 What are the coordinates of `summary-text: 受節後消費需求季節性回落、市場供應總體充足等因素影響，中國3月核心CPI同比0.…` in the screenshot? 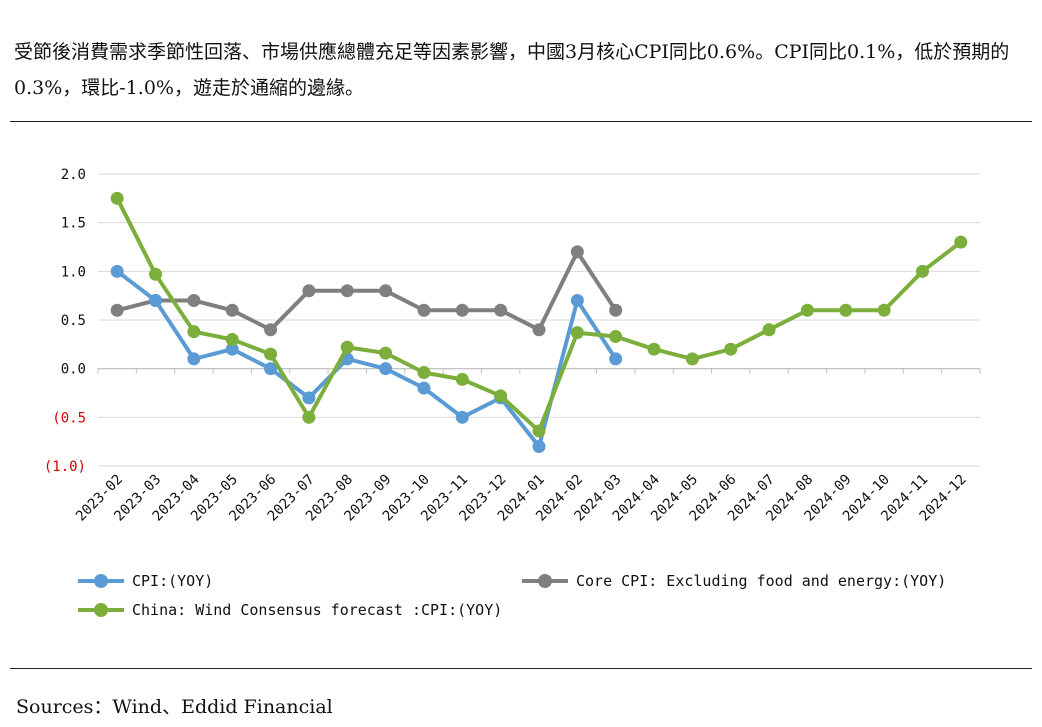 It's located at (512, 70).